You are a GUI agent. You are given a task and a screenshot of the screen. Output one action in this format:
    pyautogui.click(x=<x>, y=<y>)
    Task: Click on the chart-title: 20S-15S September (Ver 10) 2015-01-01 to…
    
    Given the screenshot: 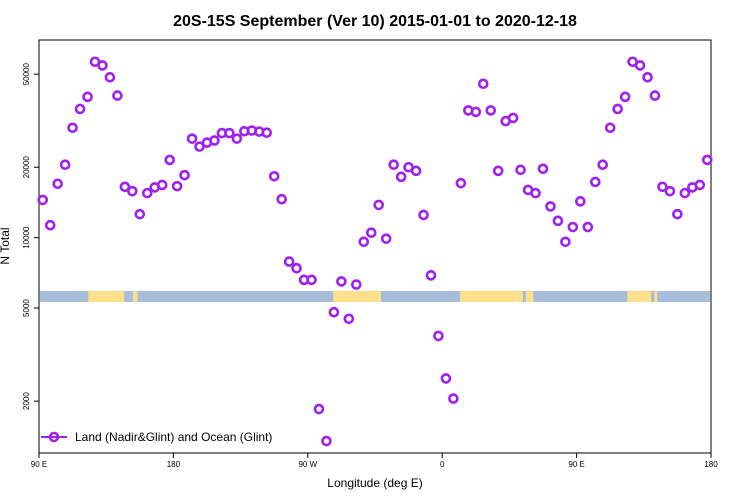 What is the action you would take?
    pyautogui.click(x=375, y=21)
    